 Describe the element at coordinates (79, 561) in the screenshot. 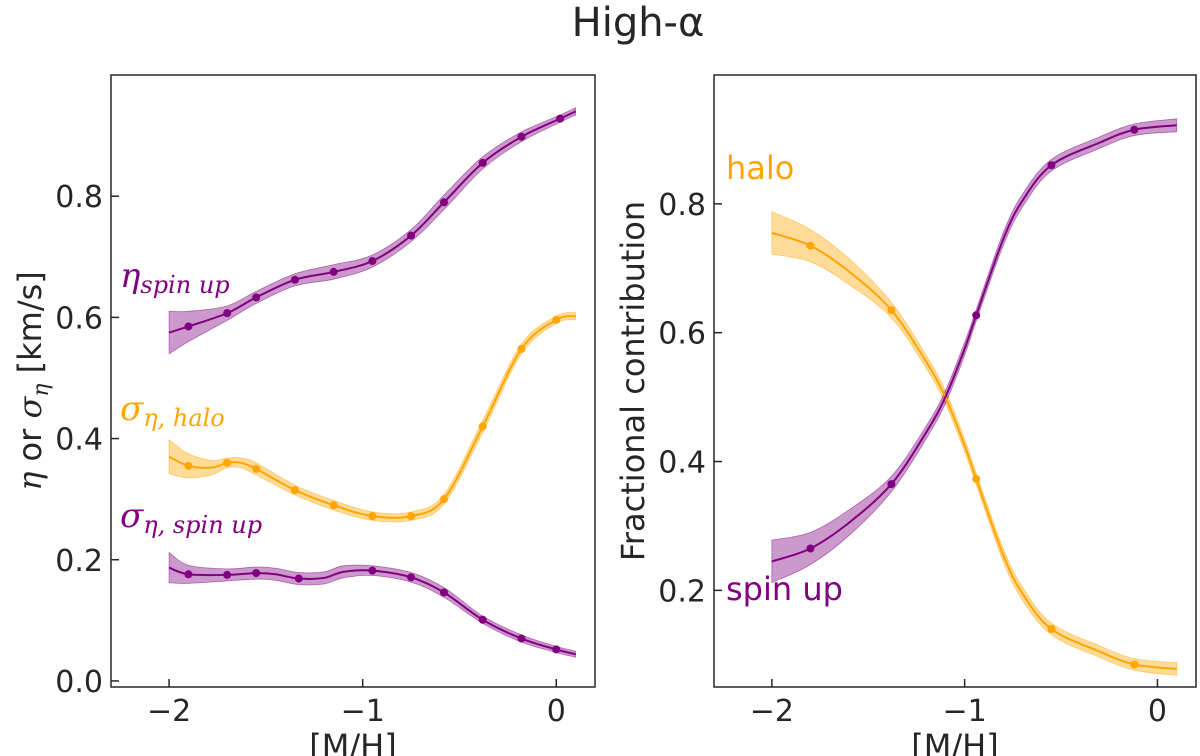

I see `left-y-tick-label: 0.2` at that location.